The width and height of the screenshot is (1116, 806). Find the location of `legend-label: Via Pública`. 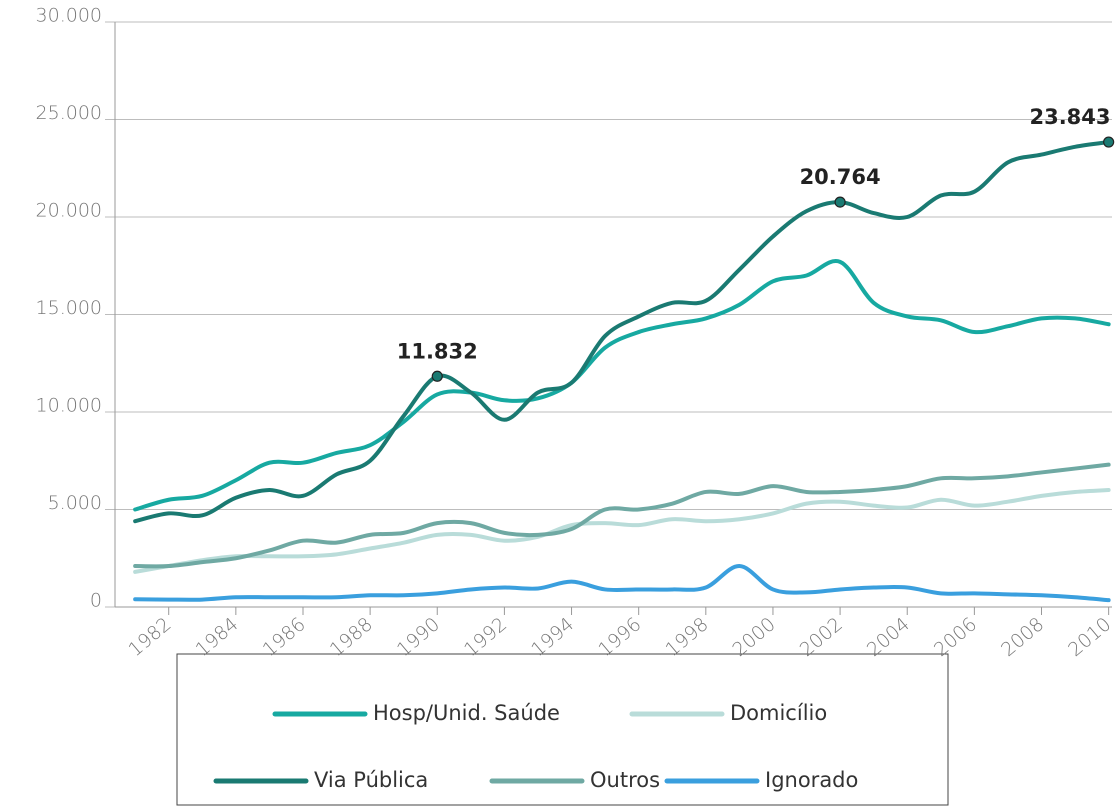

legend-label: Via Pública is located at coordinates (371, 780).